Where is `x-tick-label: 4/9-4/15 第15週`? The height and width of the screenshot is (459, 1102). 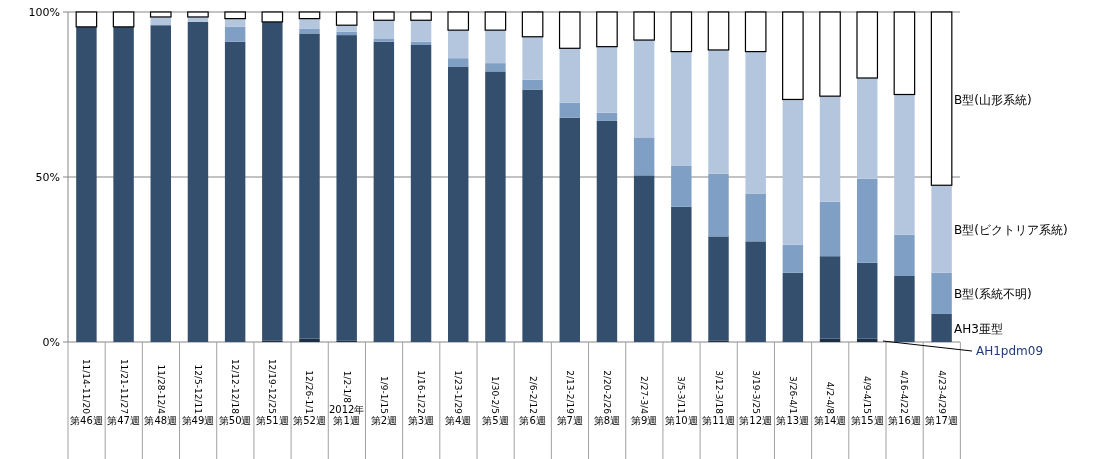 x-tick-label: 4/9-4/15 第15週 is located at coordinates (867, 401).